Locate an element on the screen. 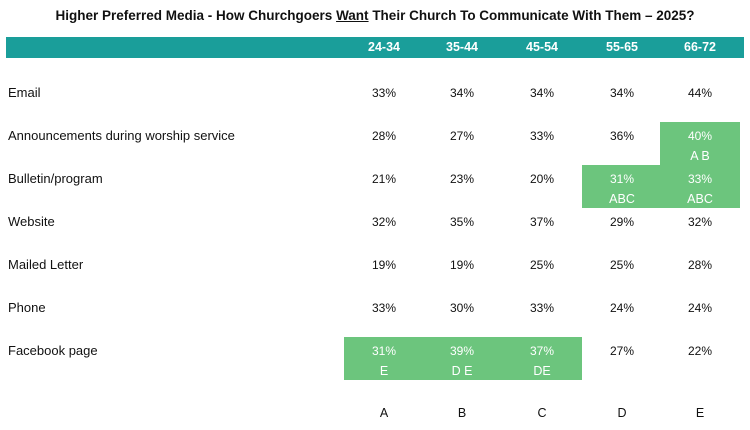  column-letter: E is located at coordinates (700, 413).